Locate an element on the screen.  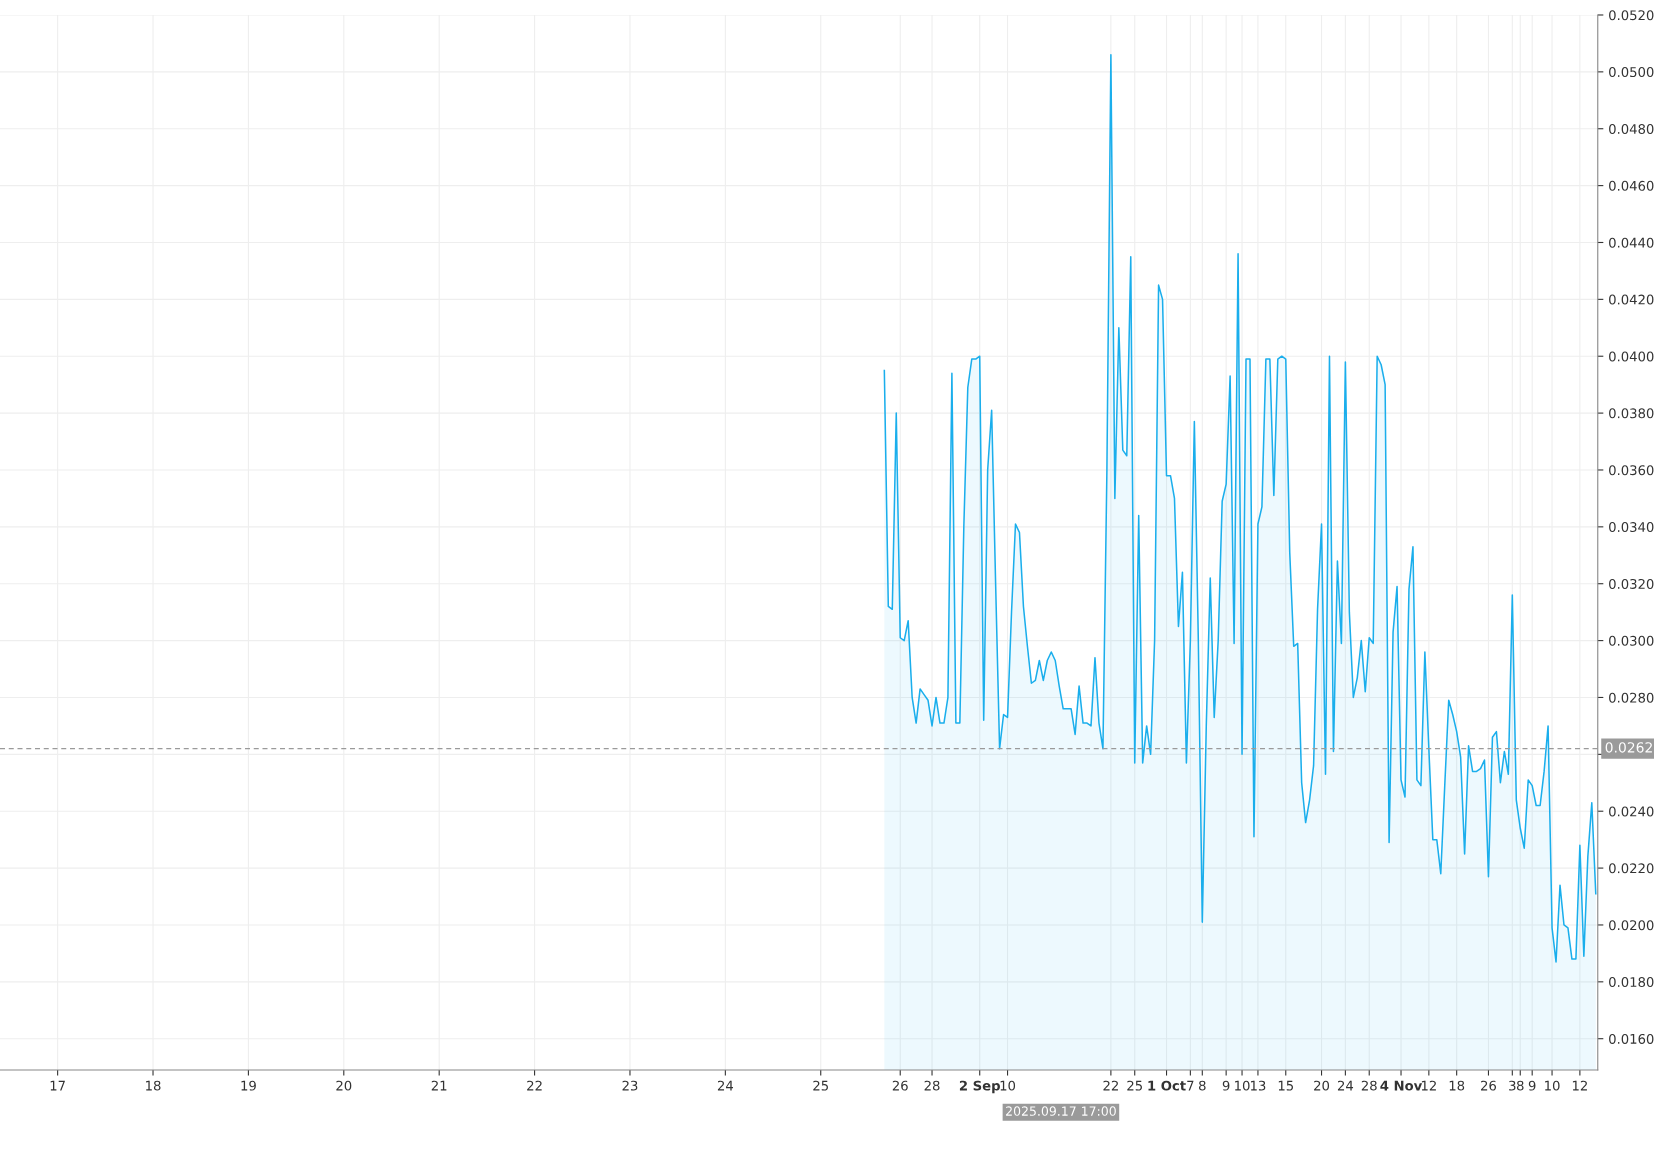
y-tick-label: 0.0520 is located at coordinates (1631, 15).